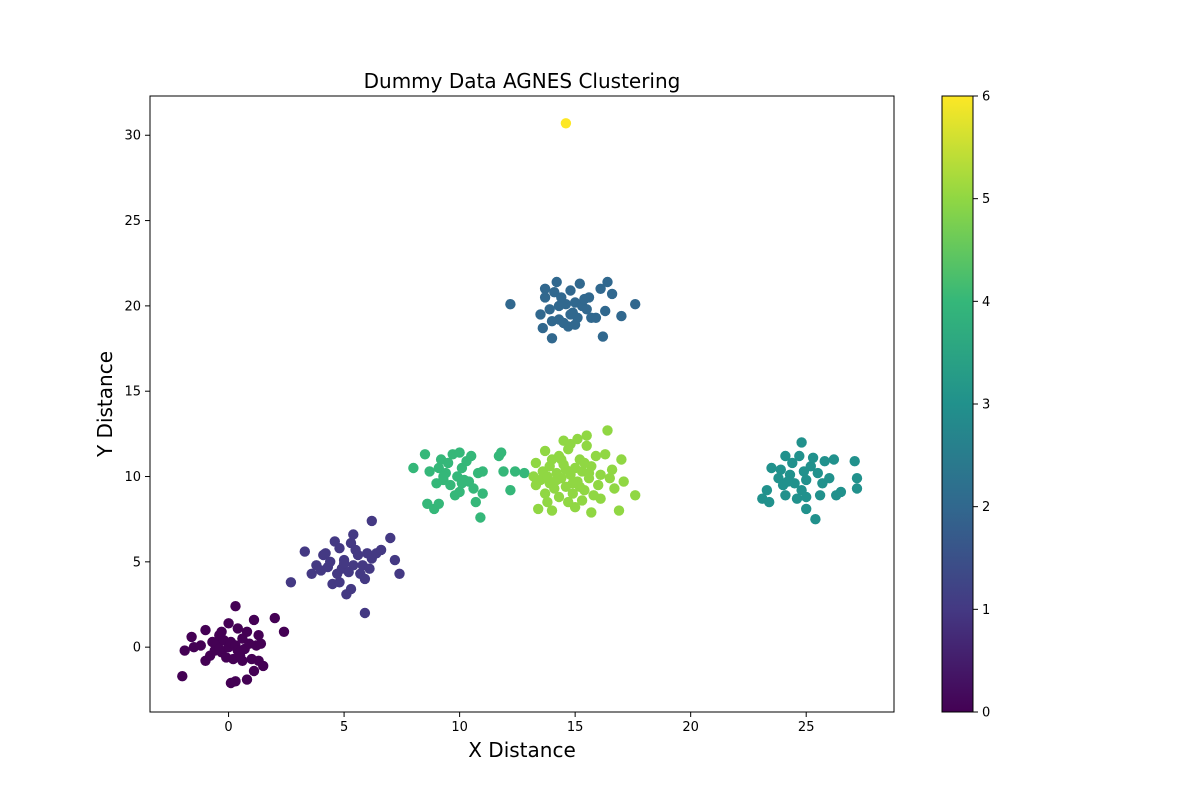 The height and width of the screenshot is (804, 1200). I want to click on x-axis-label: X Distance, so click(522, 750).